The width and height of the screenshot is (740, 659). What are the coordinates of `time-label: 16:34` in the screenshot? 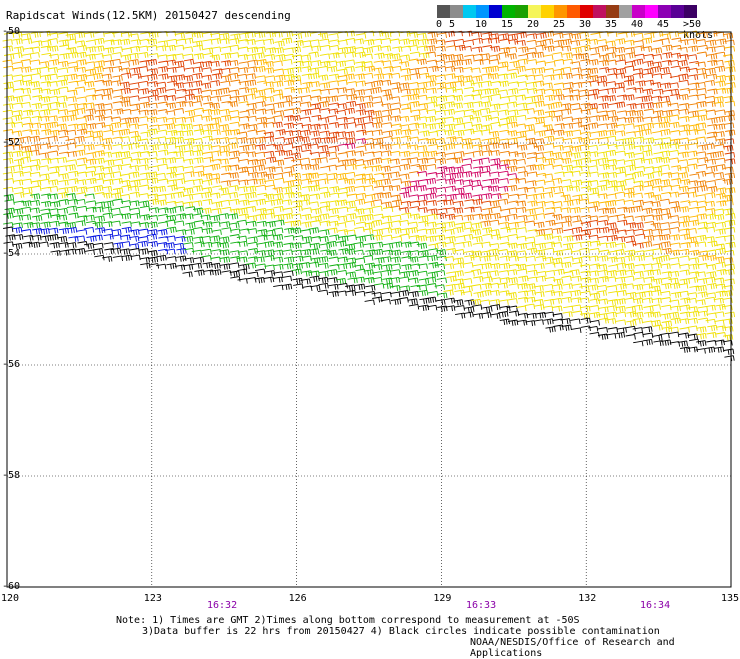 It's located at (655, 605).